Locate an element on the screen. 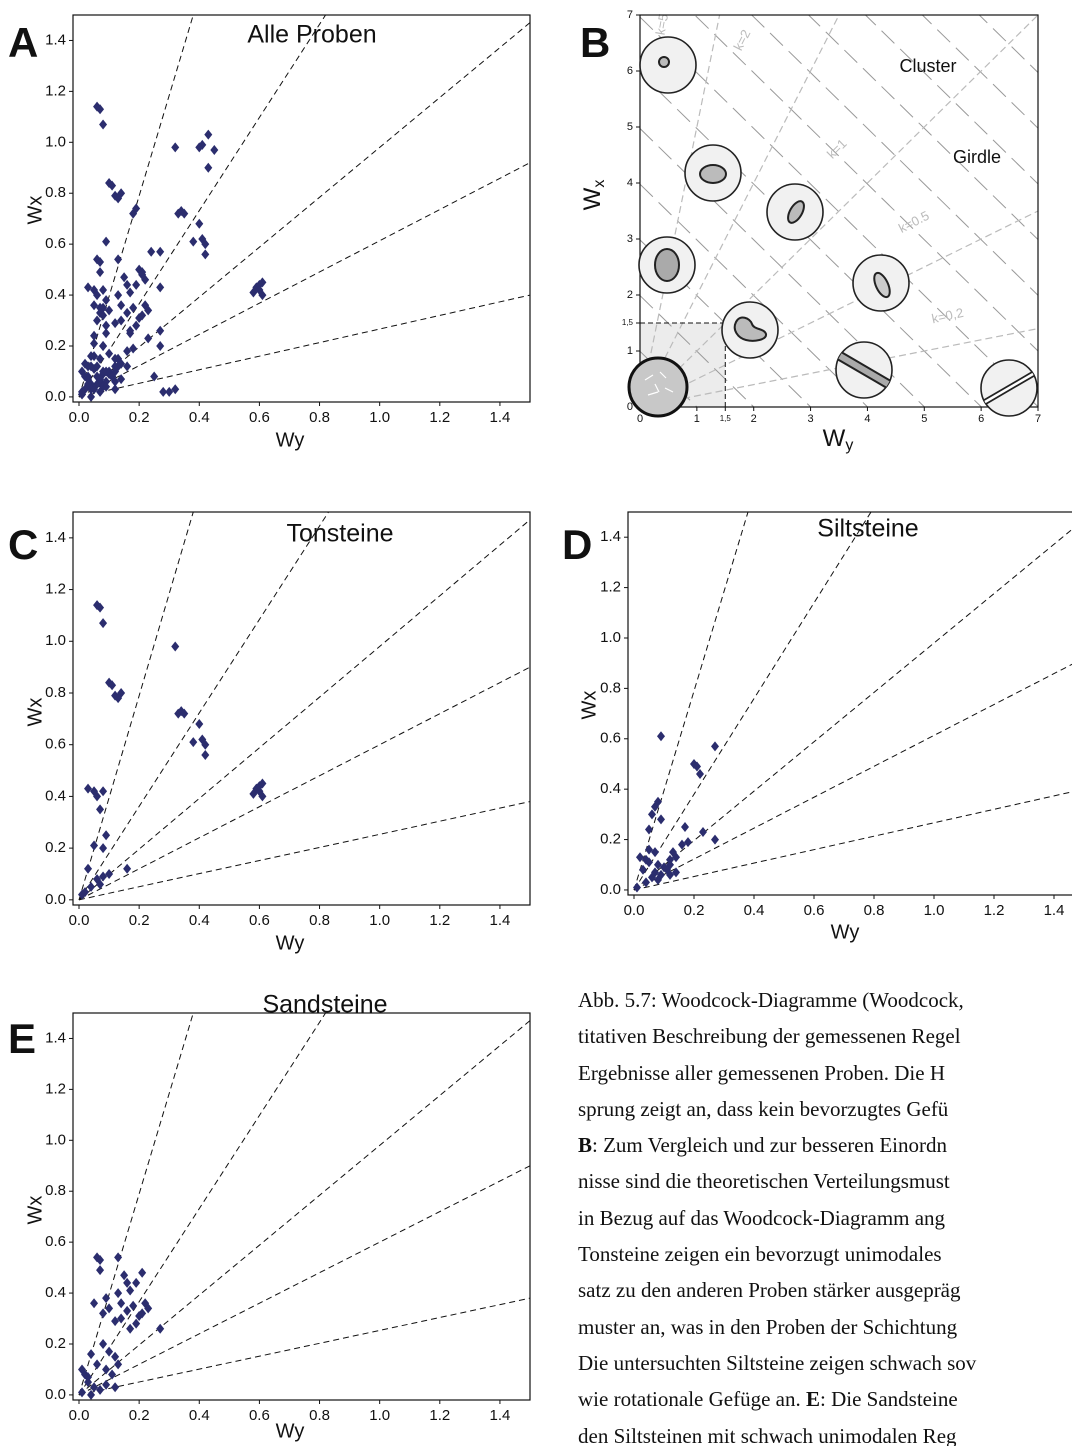 This screenshot has height=1446, width=1072. k-line is located at coordinates (680, 211).